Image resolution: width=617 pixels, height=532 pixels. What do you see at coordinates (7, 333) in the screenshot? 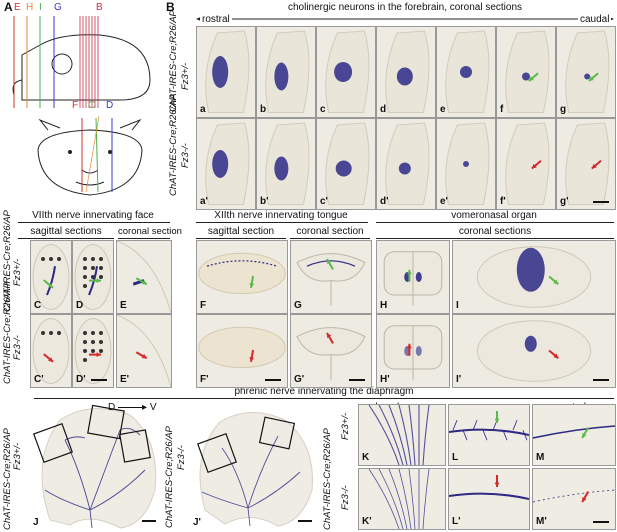
I see `section-mid-row2-label: ChAT-IRES-Cre;R26/AP` at bounding box center [7, 333].